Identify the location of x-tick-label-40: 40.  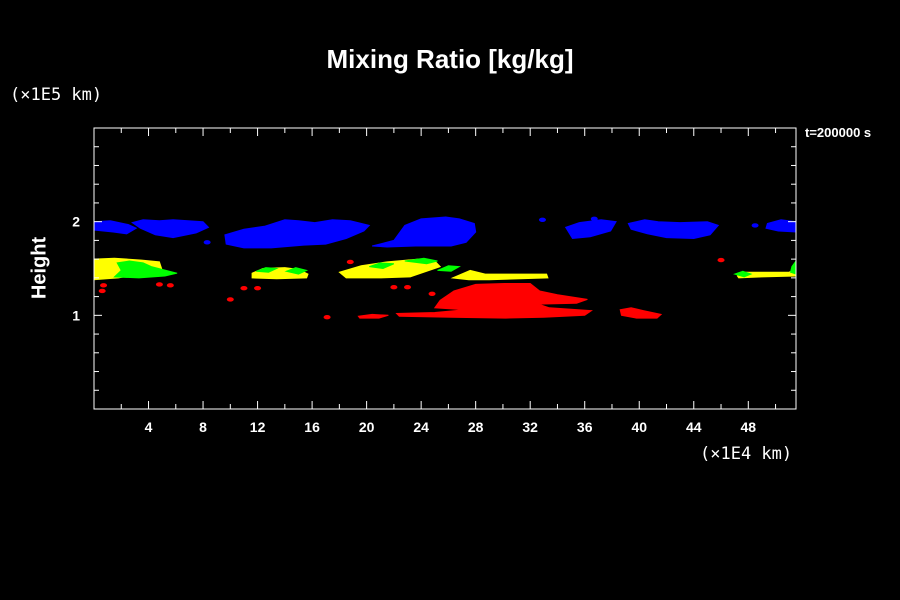
(639, 427).